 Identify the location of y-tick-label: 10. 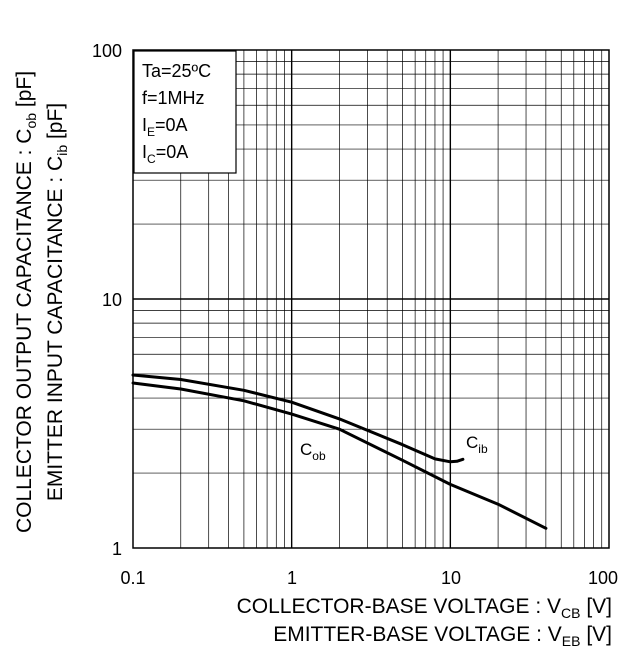
(112, 300).